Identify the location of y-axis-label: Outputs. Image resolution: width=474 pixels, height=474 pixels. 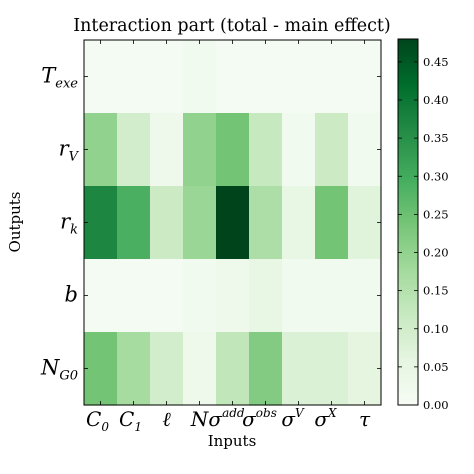
(15, 222).